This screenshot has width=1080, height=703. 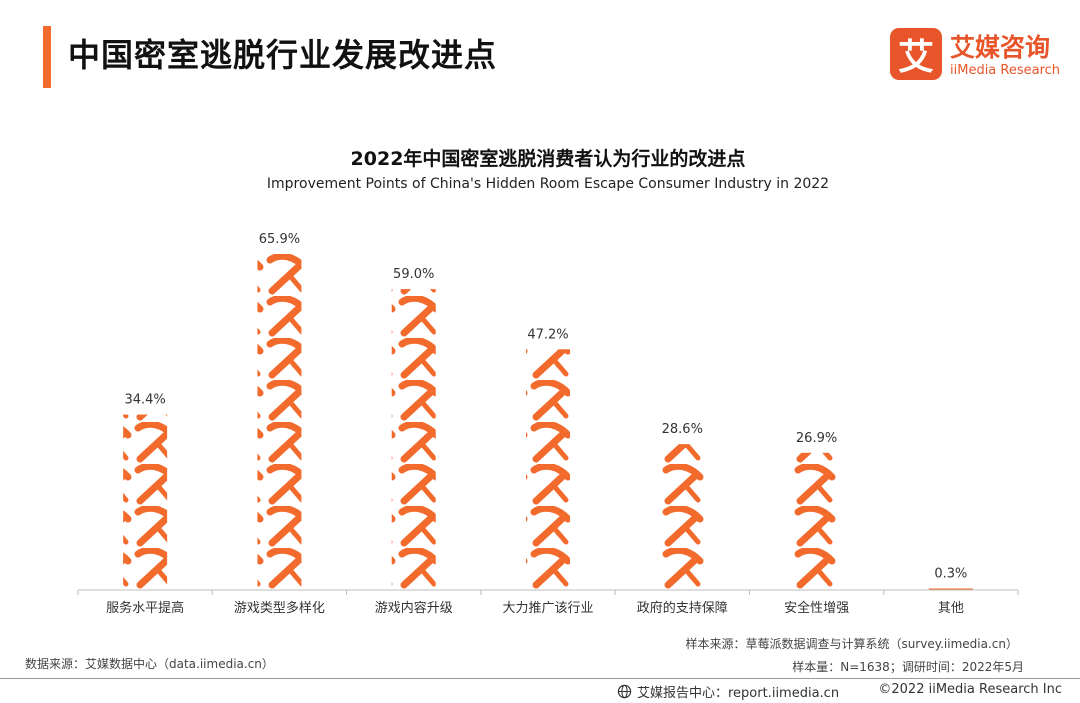 I want to click on chart-title: 2022年中国密室逃脱消费者认为行业的改进点, so click(x=548, y=159).